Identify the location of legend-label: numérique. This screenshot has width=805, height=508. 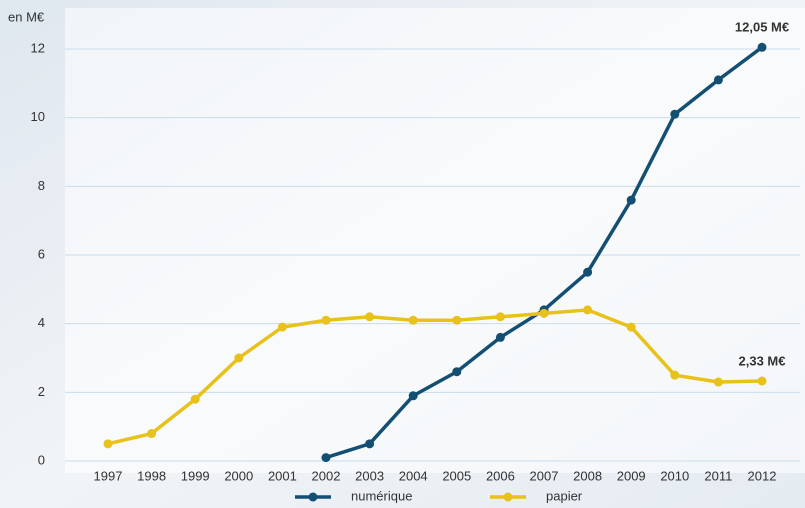
(381, 495).